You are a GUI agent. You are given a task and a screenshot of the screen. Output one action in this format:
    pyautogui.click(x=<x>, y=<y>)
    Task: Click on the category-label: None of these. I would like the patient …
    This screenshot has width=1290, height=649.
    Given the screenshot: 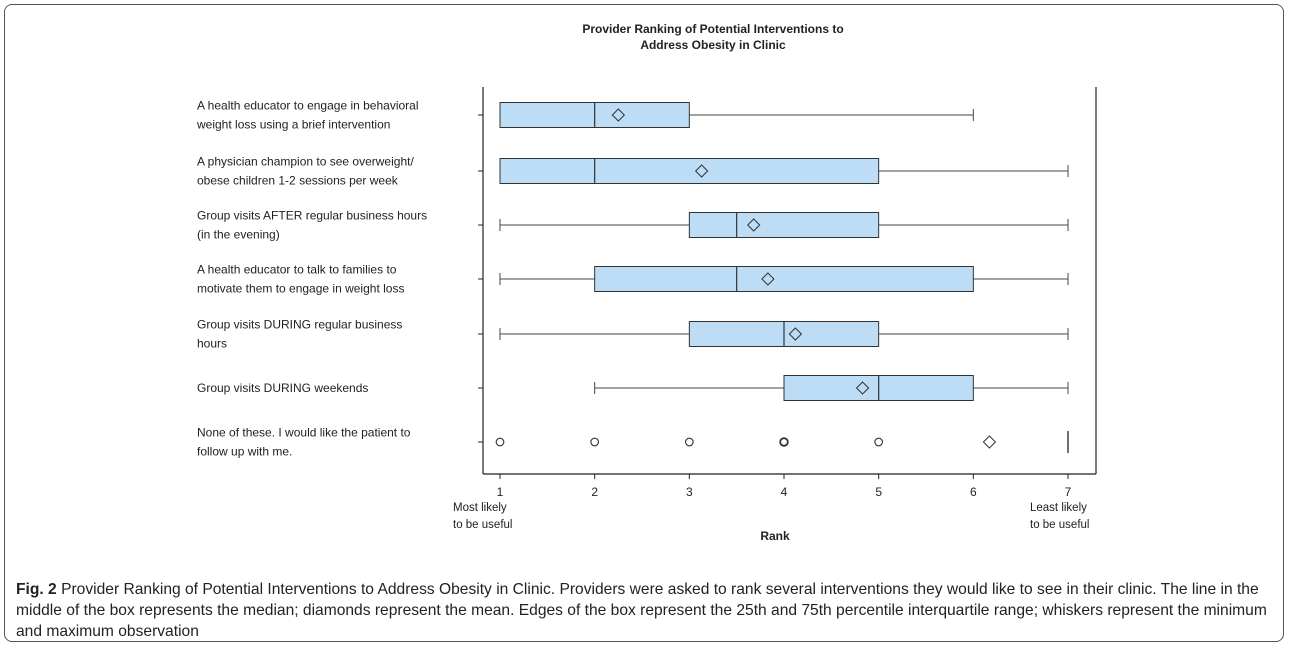 What is the action you would take?
    pyautogui.click(x=304, y=433)
    